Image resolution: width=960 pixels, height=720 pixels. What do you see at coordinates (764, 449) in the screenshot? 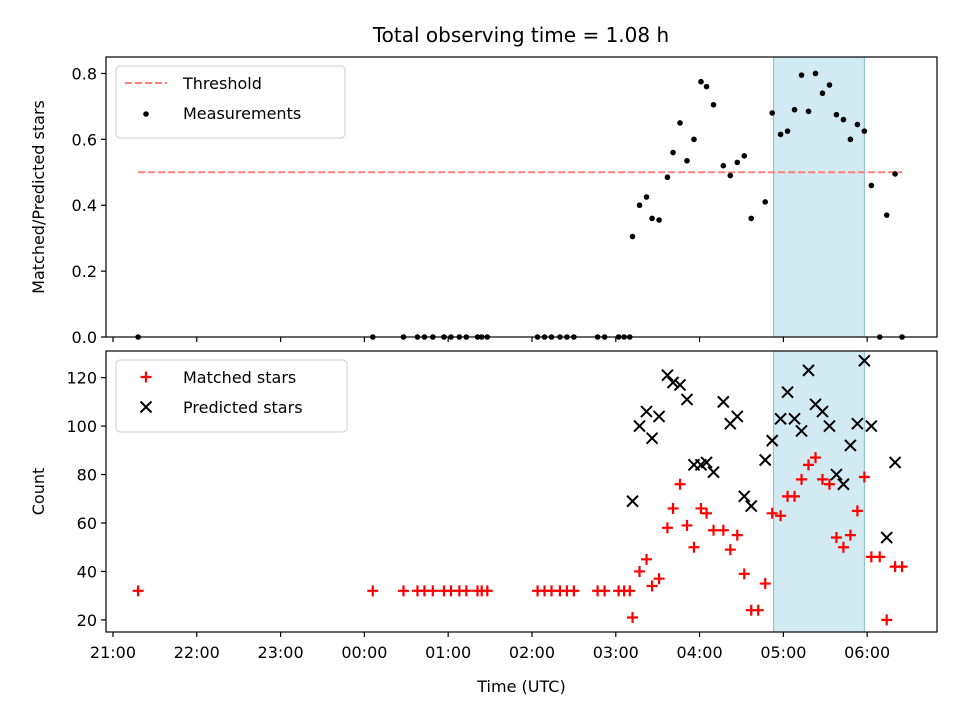
I see `series-predicted-stars` at bounding box center [764, 449].